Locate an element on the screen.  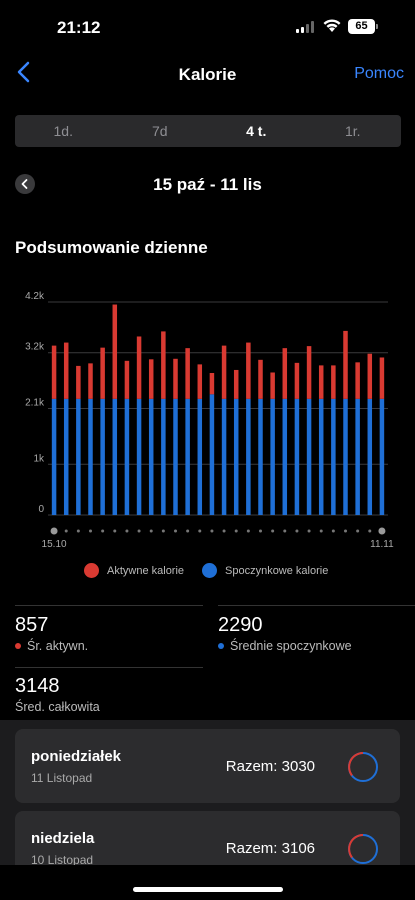
stat-label: Śr. aktywn. is located at coordinates (58, 646).